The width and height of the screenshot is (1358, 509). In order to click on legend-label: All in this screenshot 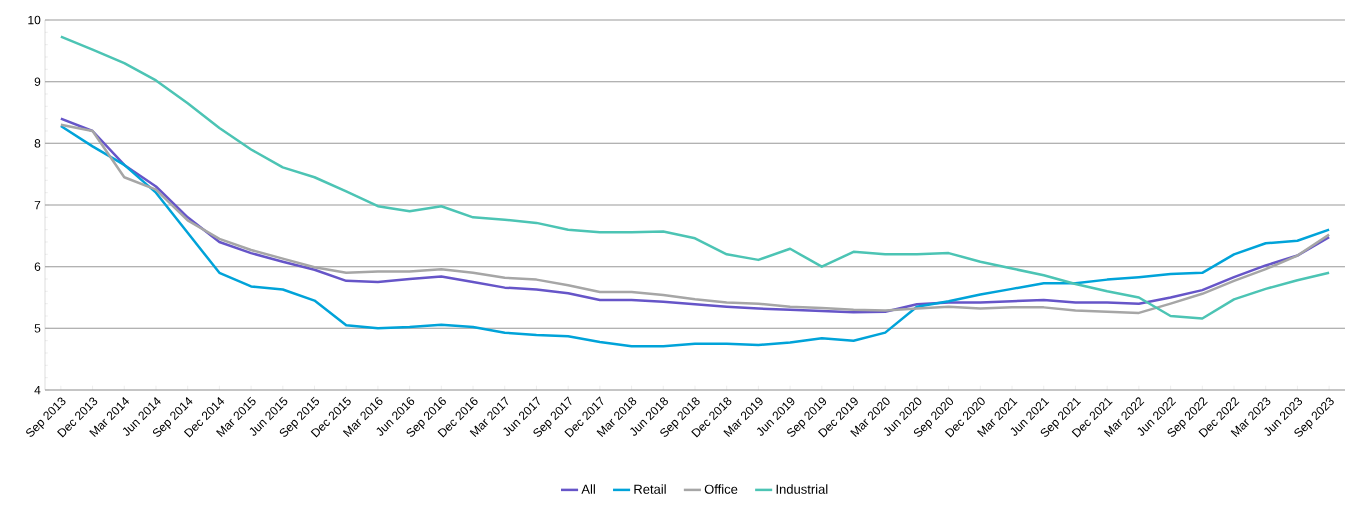, I will do `click(588, 489)`.